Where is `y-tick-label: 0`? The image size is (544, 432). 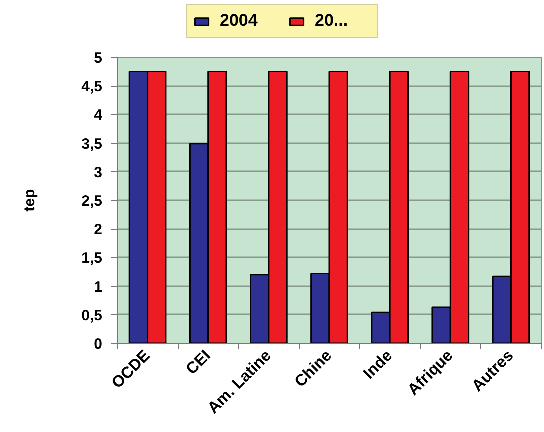 y-tick-label: 0 is located at coordinates (98, 344).